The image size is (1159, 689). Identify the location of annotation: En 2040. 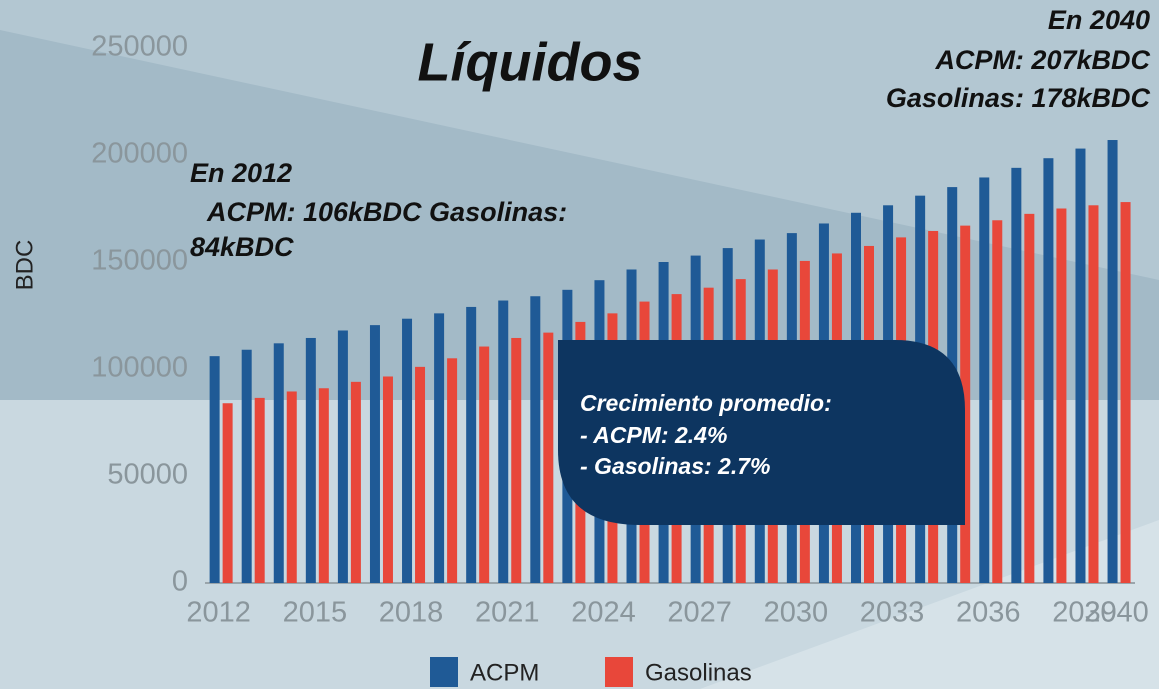
(1099, 20).